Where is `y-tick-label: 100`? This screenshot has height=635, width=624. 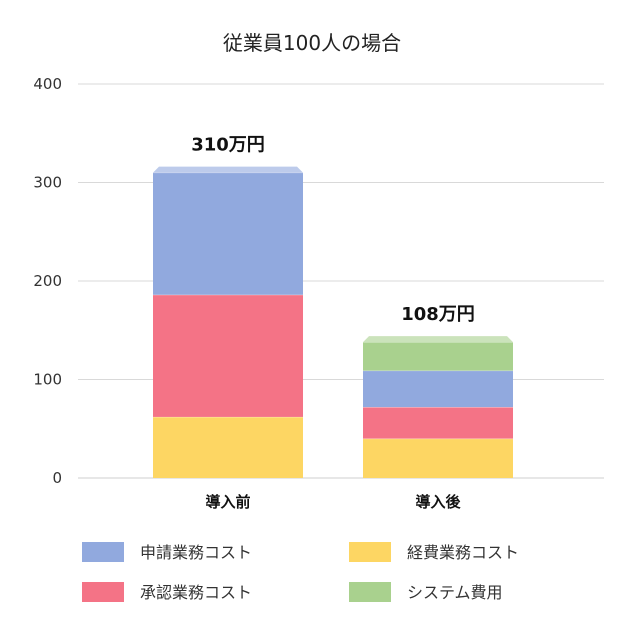 y-tick-label: 100 is located at coordinates (47, 380).